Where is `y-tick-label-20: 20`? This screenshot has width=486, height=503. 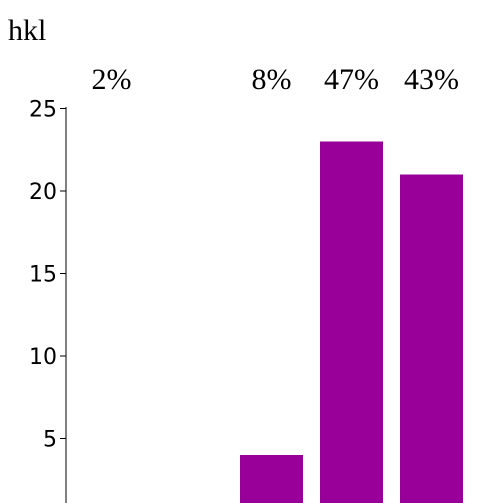
y-tick-label-20: 20 is located at coordinates (43, 192).